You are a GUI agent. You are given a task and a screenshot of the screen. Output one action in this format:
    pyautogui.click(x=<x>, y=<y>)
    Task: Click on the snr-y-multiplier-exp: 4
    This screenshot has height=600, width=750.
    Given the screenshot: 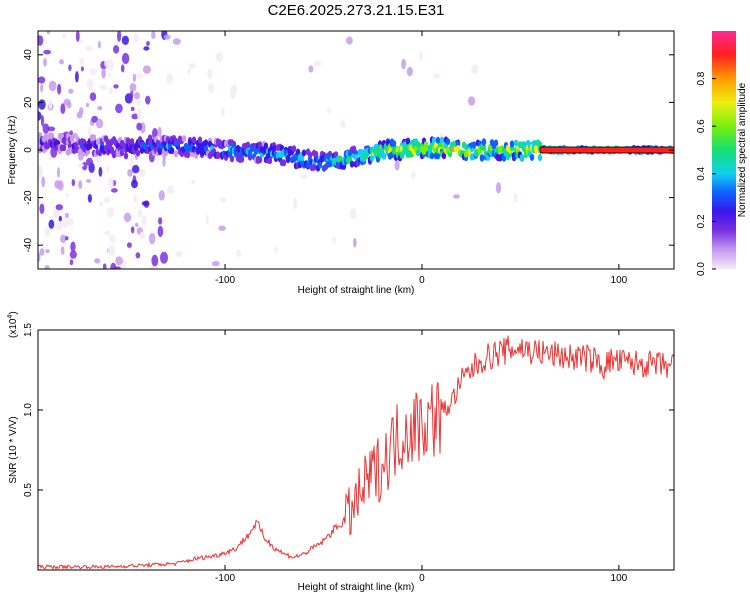 What is the action you would take?
    pyautogui.click(x=10, y=317)
    